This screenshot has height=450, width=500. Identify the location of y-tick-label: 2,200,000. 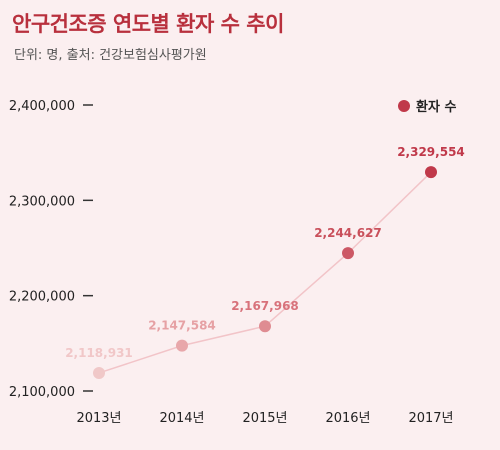
(42, 297).